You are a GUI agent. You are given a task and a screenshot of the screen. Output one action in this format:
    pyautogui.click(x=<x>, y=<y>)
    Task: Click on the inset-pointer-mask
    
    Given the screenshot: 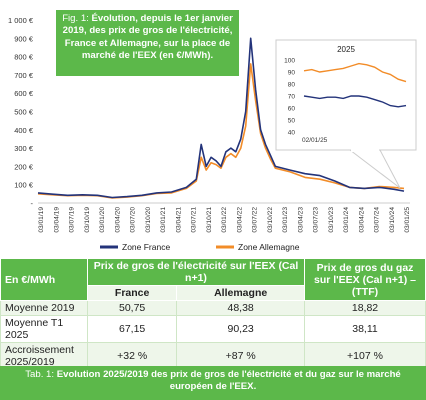 What is the action you would take?
    pyautogui.click(x=365, y=150)
    